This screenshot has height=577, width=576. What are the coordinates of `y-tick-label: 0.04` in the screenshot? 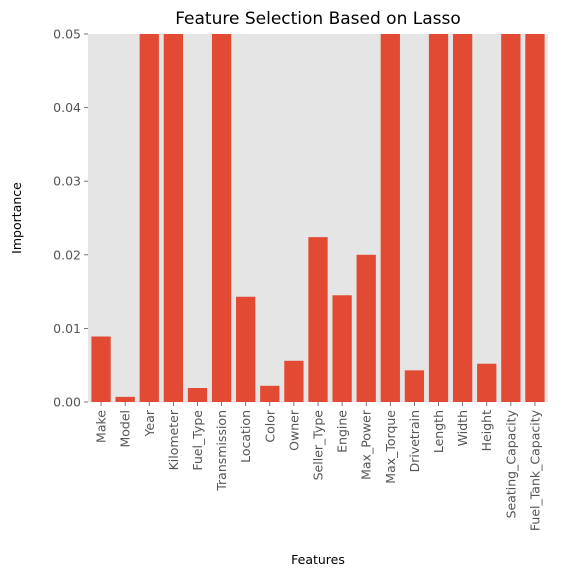 It's located at (67, 107).